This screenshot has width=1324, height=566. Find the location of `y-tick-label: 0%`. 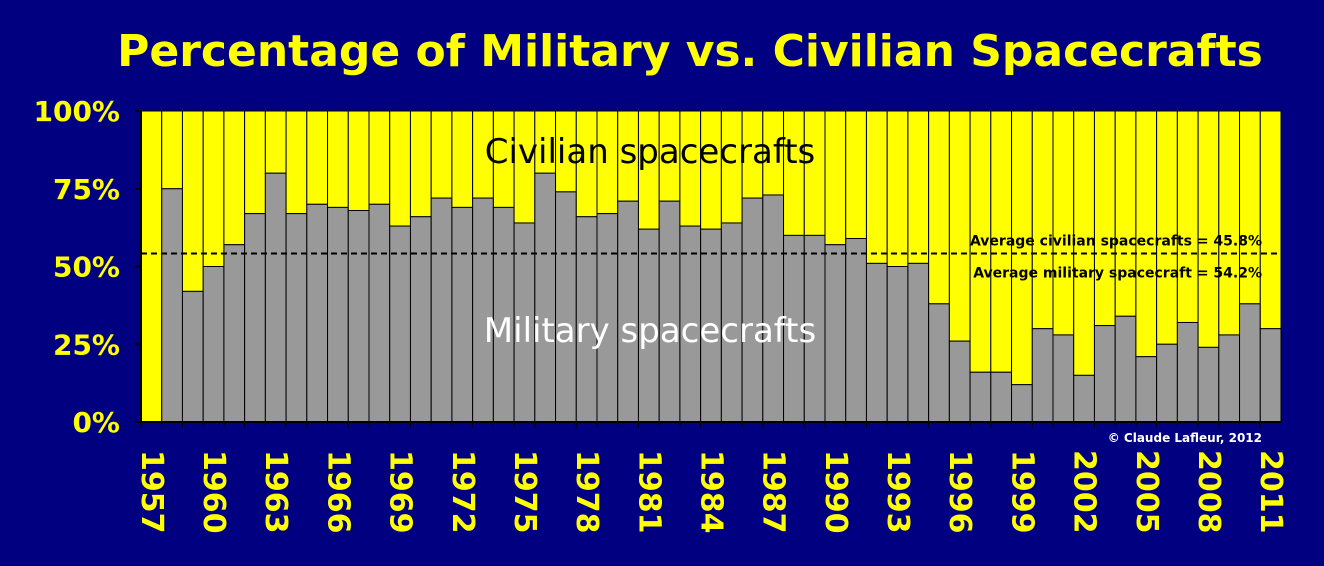

y-tick-label: 0% is located at coordinates (96, 422).